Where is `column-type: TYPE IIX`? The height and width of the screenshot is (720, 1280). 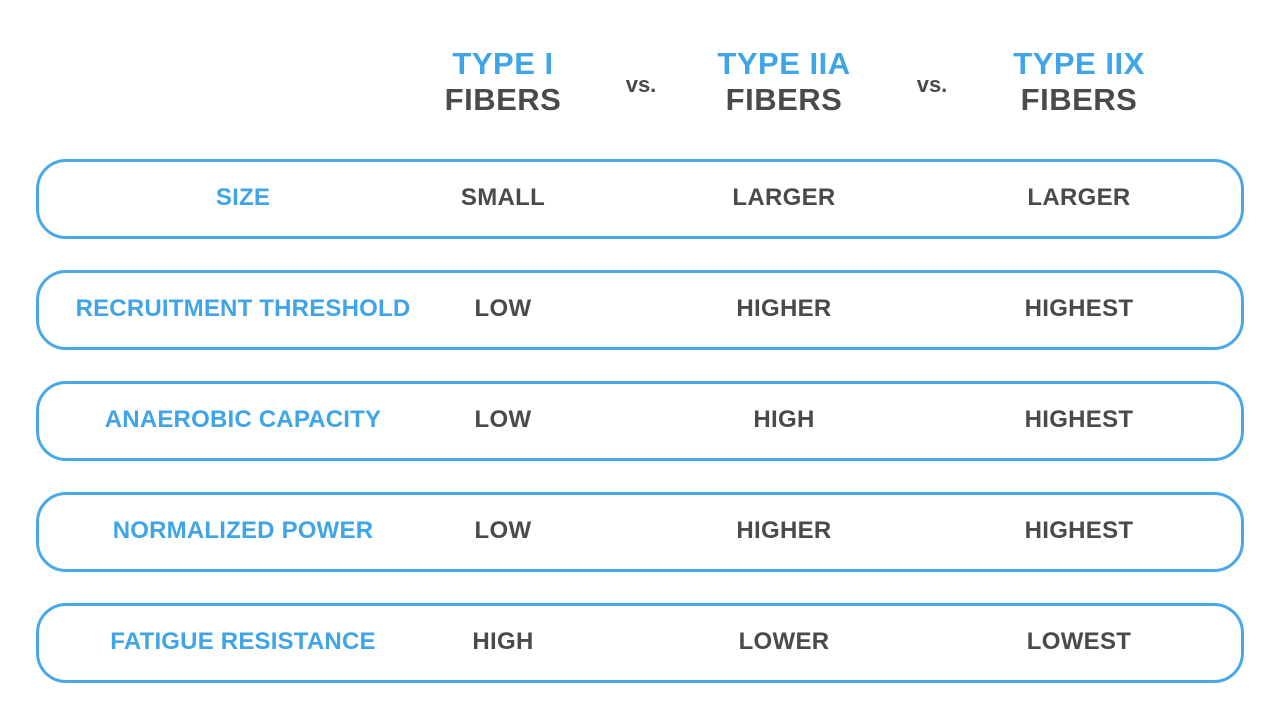 column-type: TYPE IIX is located at coordinates (1079, 63).